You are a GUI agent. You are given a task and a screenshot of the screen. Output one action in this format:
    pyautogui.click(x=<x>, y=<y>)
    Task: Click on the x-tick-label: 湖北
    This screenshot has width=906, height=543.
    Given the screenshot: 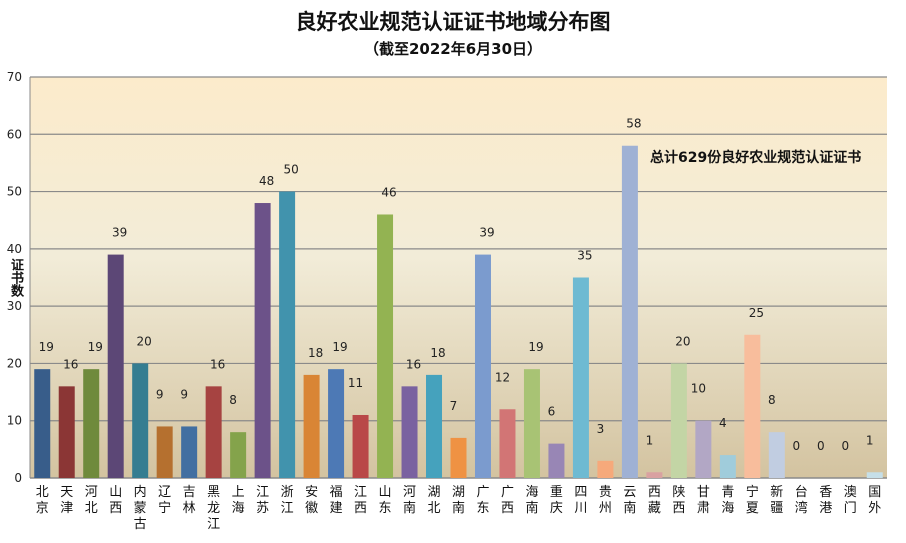 What is the action you would take?
    pyautogui.click(x=434, y=500)
    